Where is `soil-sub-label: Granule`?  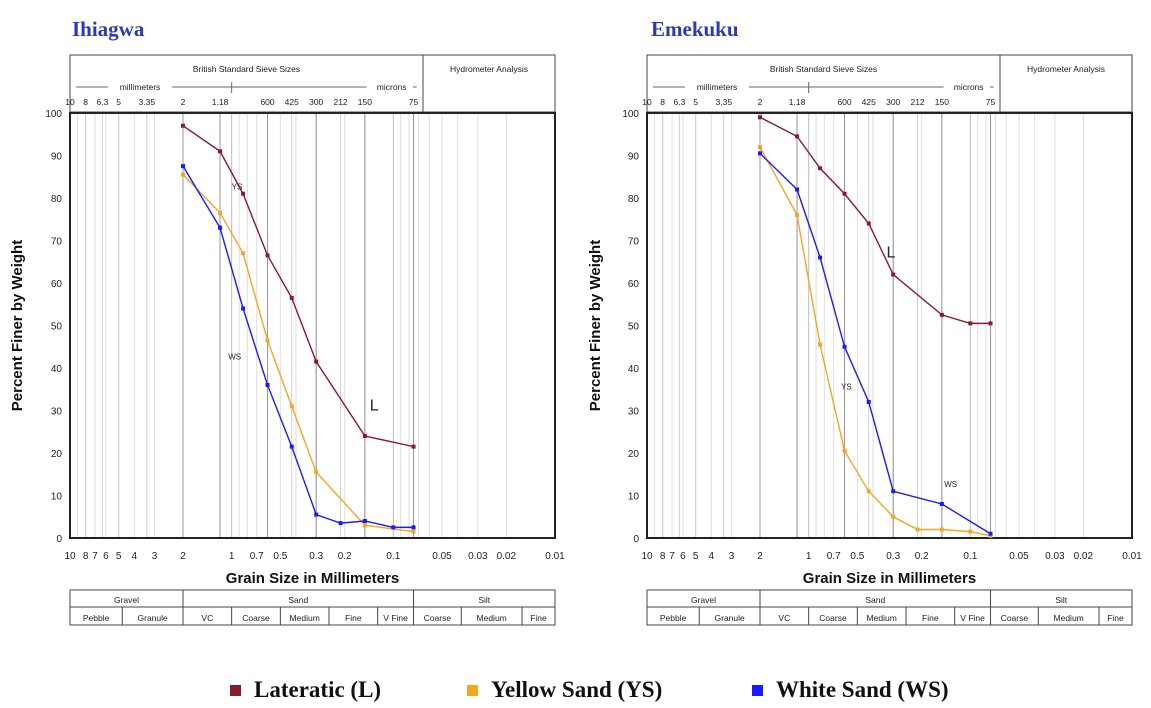 soil-sub-label: Granule is located at coordinates (730, 618).